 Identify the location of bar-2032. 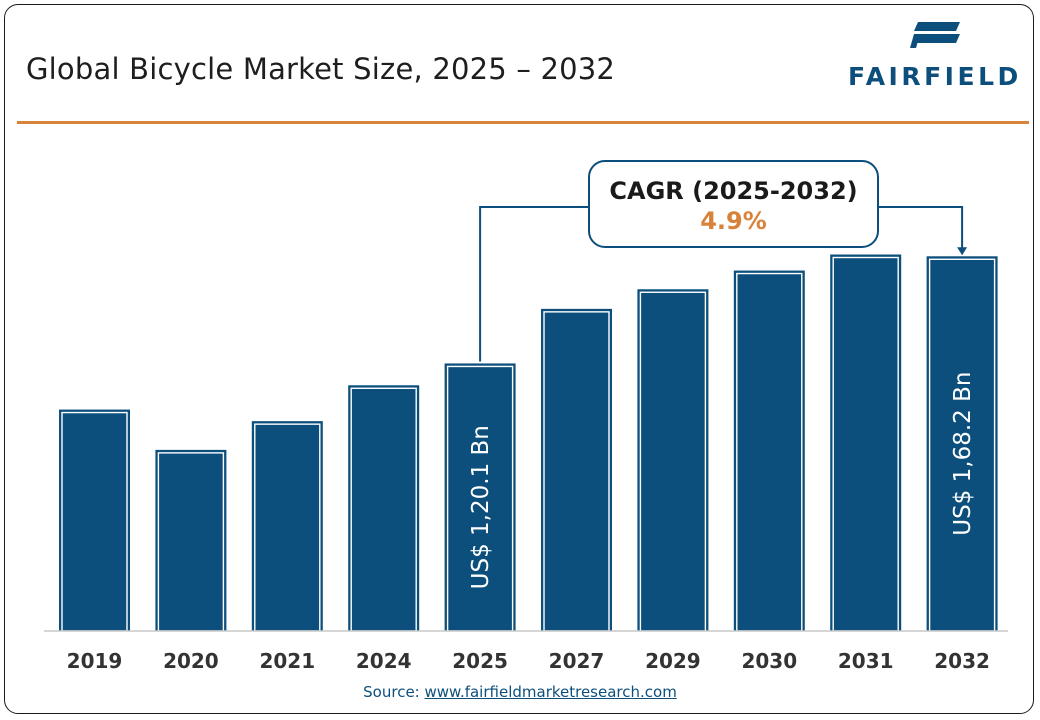
(962, 443).